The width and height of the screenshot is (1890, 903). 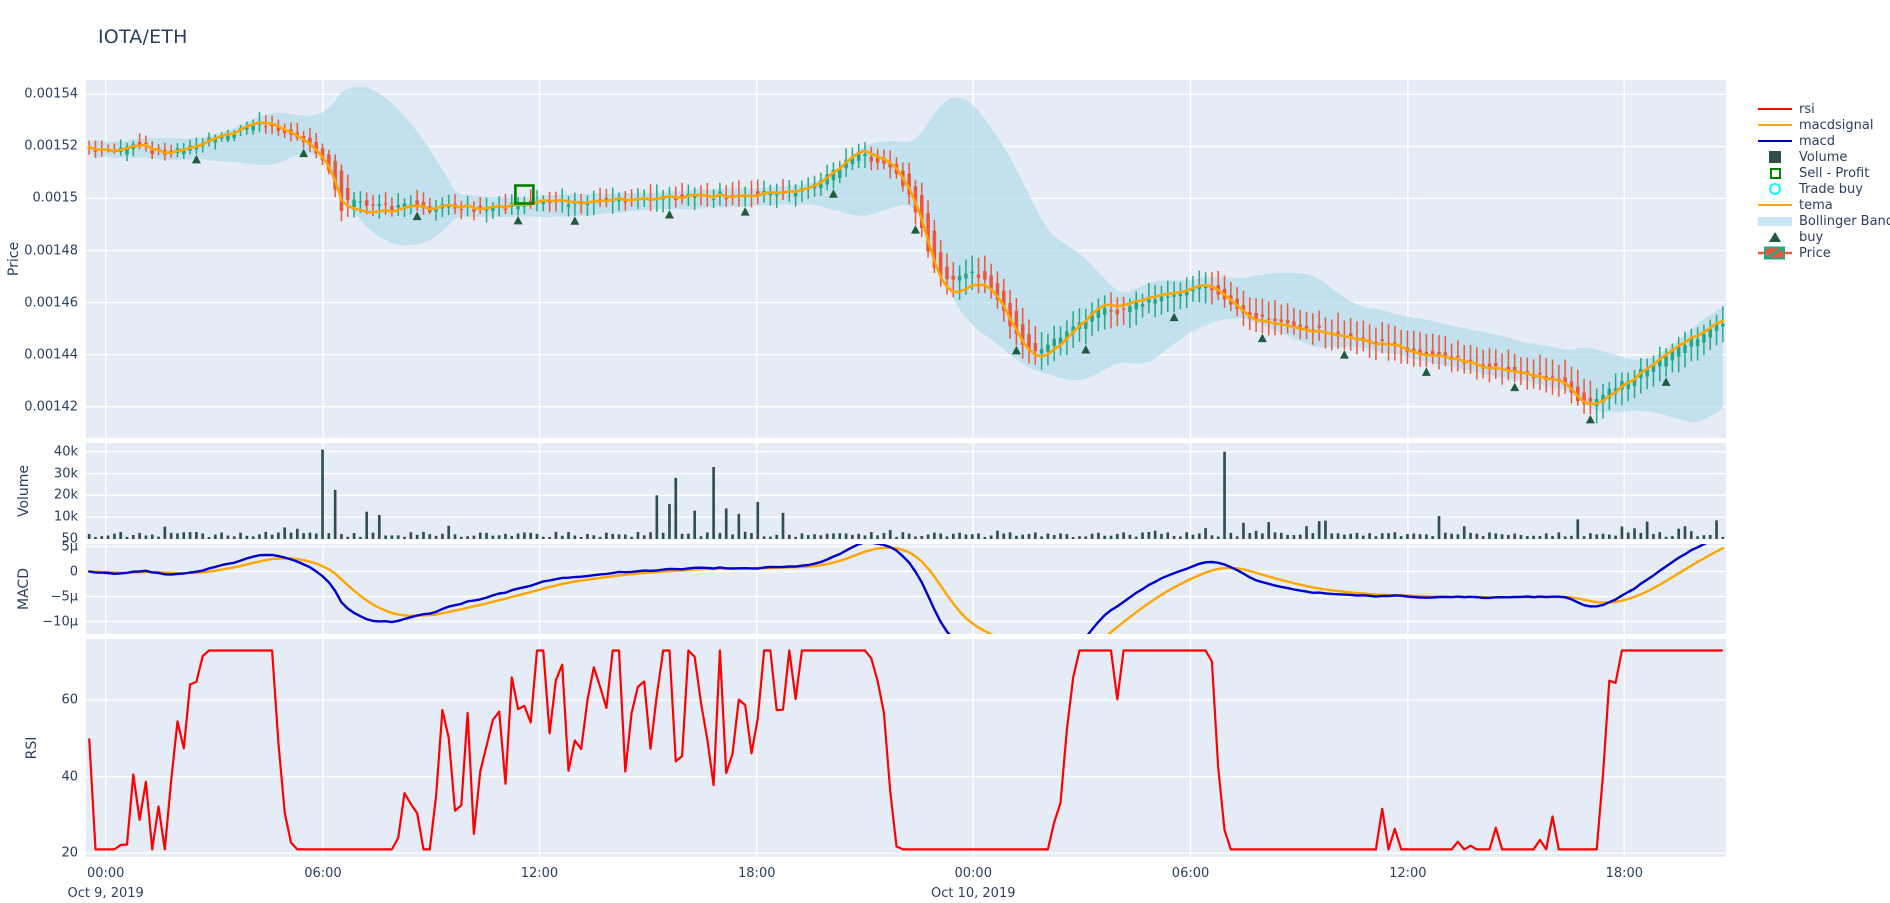 What do you see at coordinates (65, 517) in the screenshot?
I see `y-tick-volume: 10k` at bounding box center [65, 517].